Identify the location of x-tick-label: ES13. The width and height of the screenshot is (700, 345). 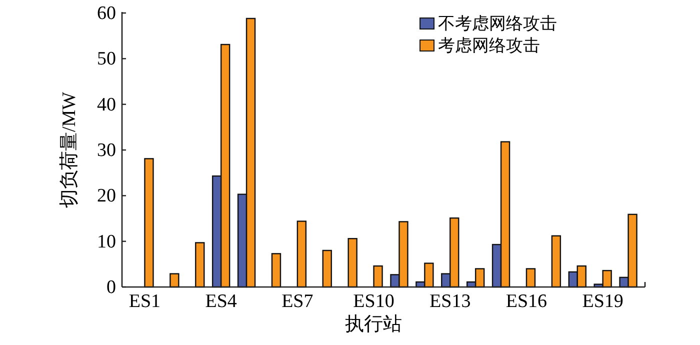
(450, 301).